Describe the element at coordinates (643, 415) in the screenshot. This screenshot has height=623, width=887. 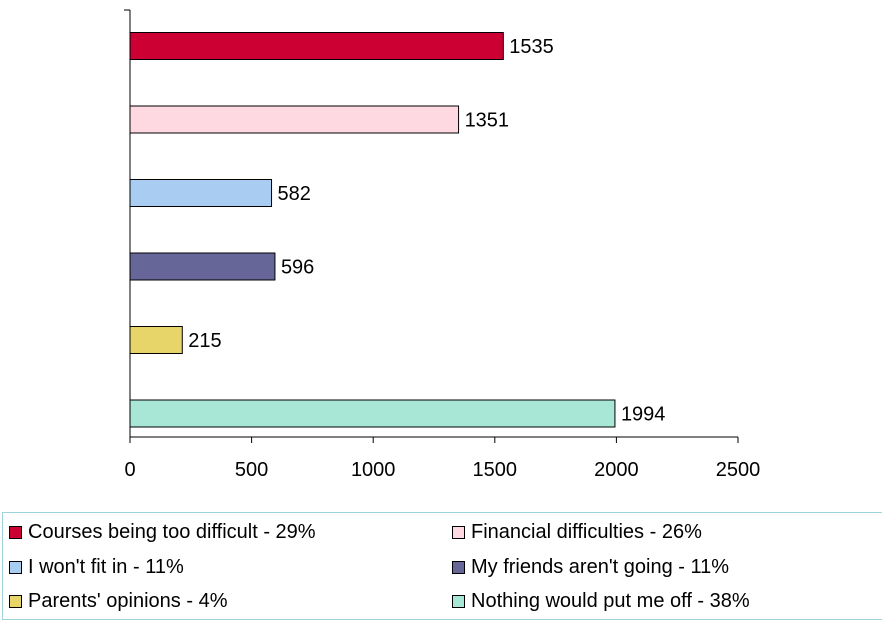
I see `bar-value-label: 1994` at that location.